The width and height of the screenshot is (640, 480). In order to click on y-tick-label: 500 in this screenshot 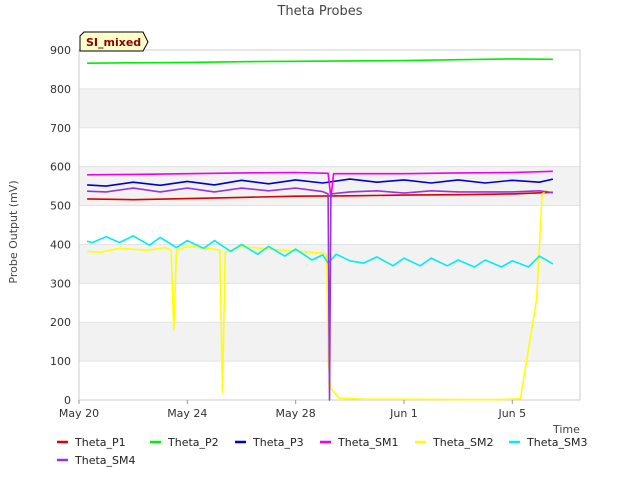, I will do `click(60, 206)`.